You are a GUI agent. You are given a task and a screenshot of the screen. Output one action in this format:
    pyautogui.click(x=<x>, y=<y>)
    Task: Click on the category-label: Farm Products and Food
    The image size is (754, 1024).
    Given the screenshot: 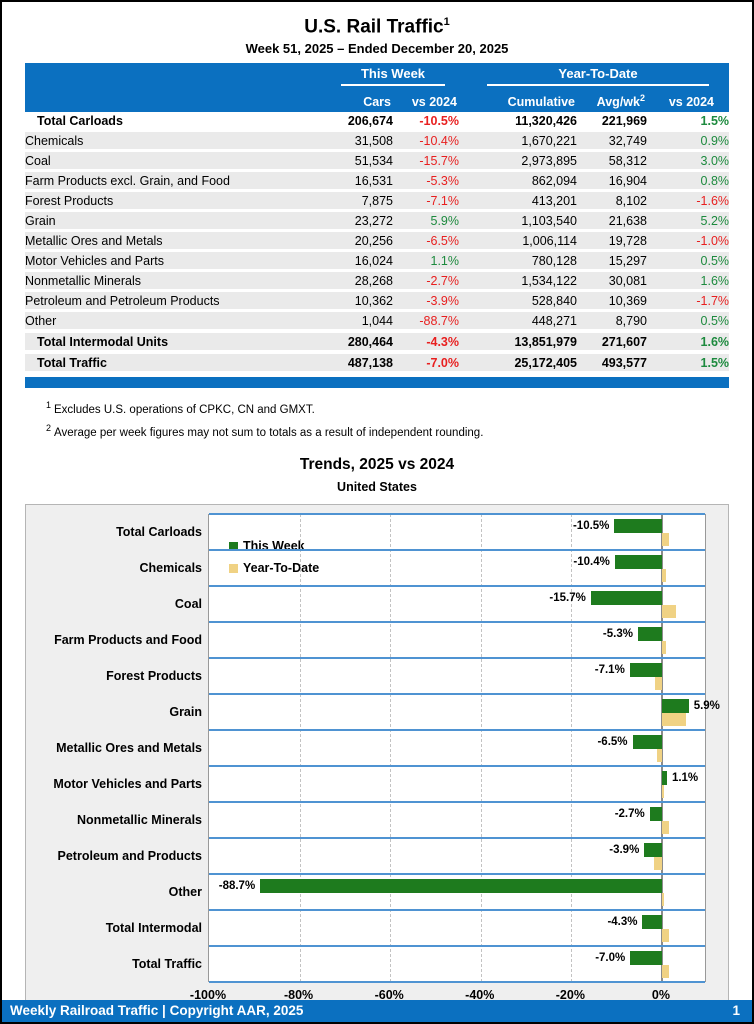 What is the action you would take?
    pyautogui.click(x=128, y=639)
    